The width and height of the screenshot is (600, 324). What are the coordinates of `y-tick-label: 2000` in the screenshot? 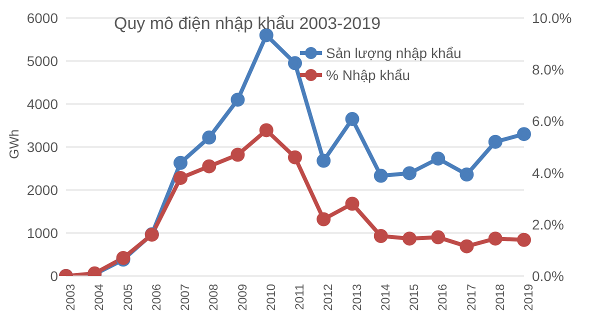 It's located at (42, 190).